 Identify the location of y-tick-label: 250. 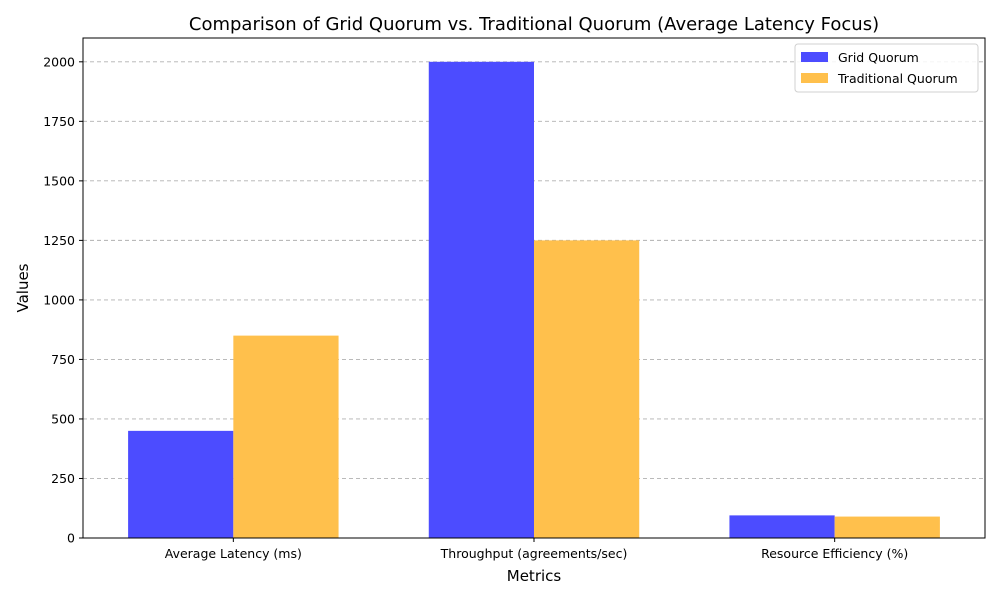
(63, 478).